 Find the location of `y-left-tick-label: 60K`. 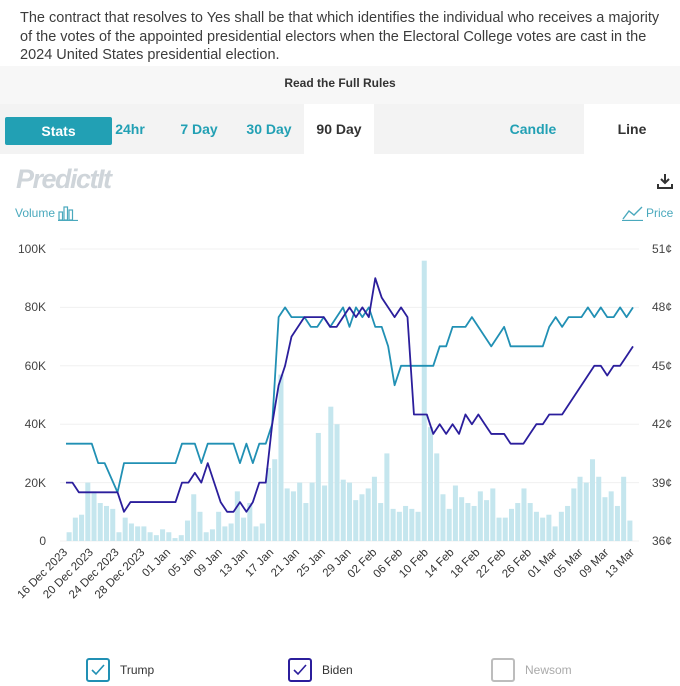

y-left-tick-label: 60K is located at coordinates (35, 365).